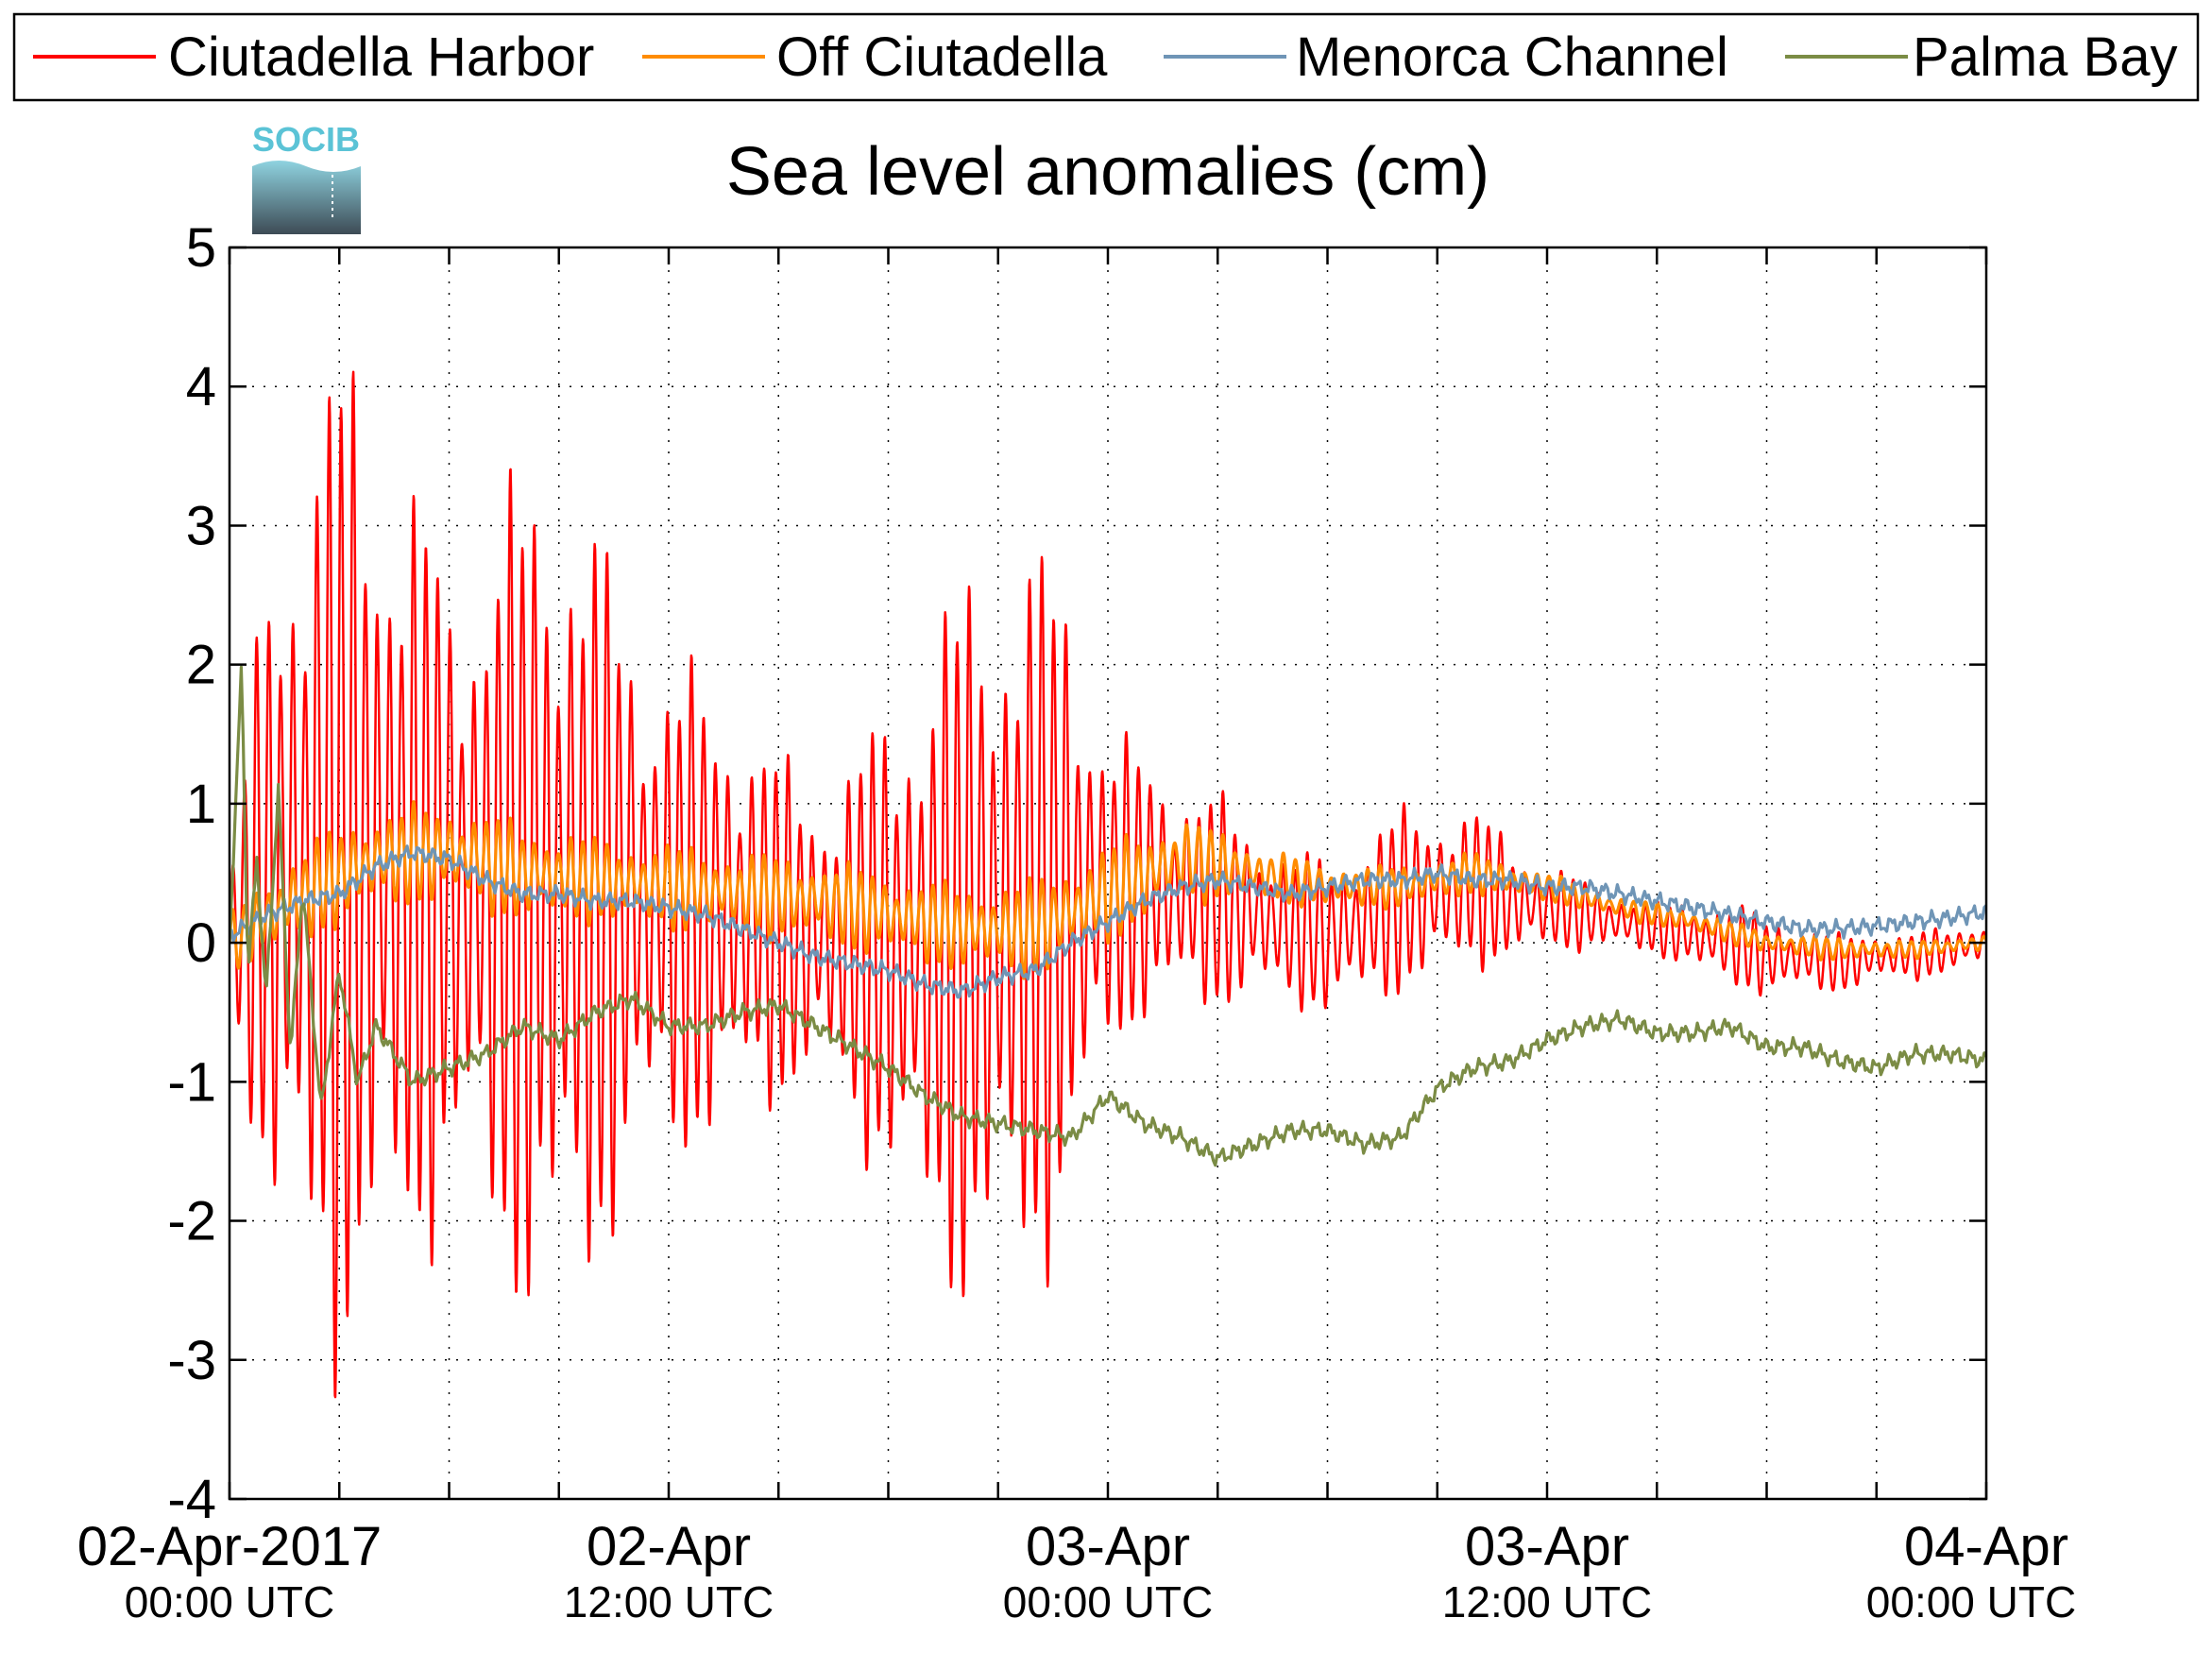 The height and width of the screenshot is (1669, 2212). What do you see at coordinates (201, 805) in the screenshot?
I see `y-tick-label: 1` at bounding box center [201, 805].